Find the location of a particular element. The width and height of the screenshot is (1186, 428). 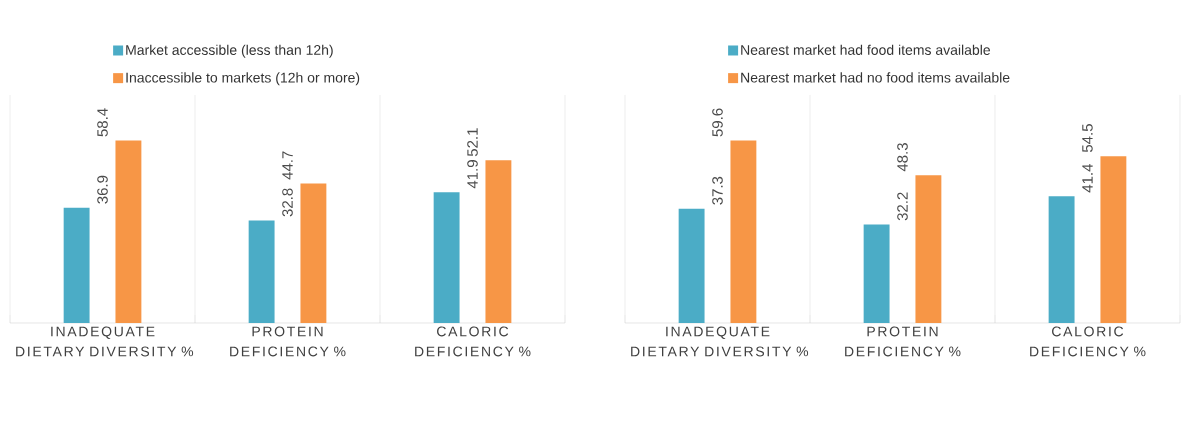

data-label: 58.4 is located at coordinates (102, 122).